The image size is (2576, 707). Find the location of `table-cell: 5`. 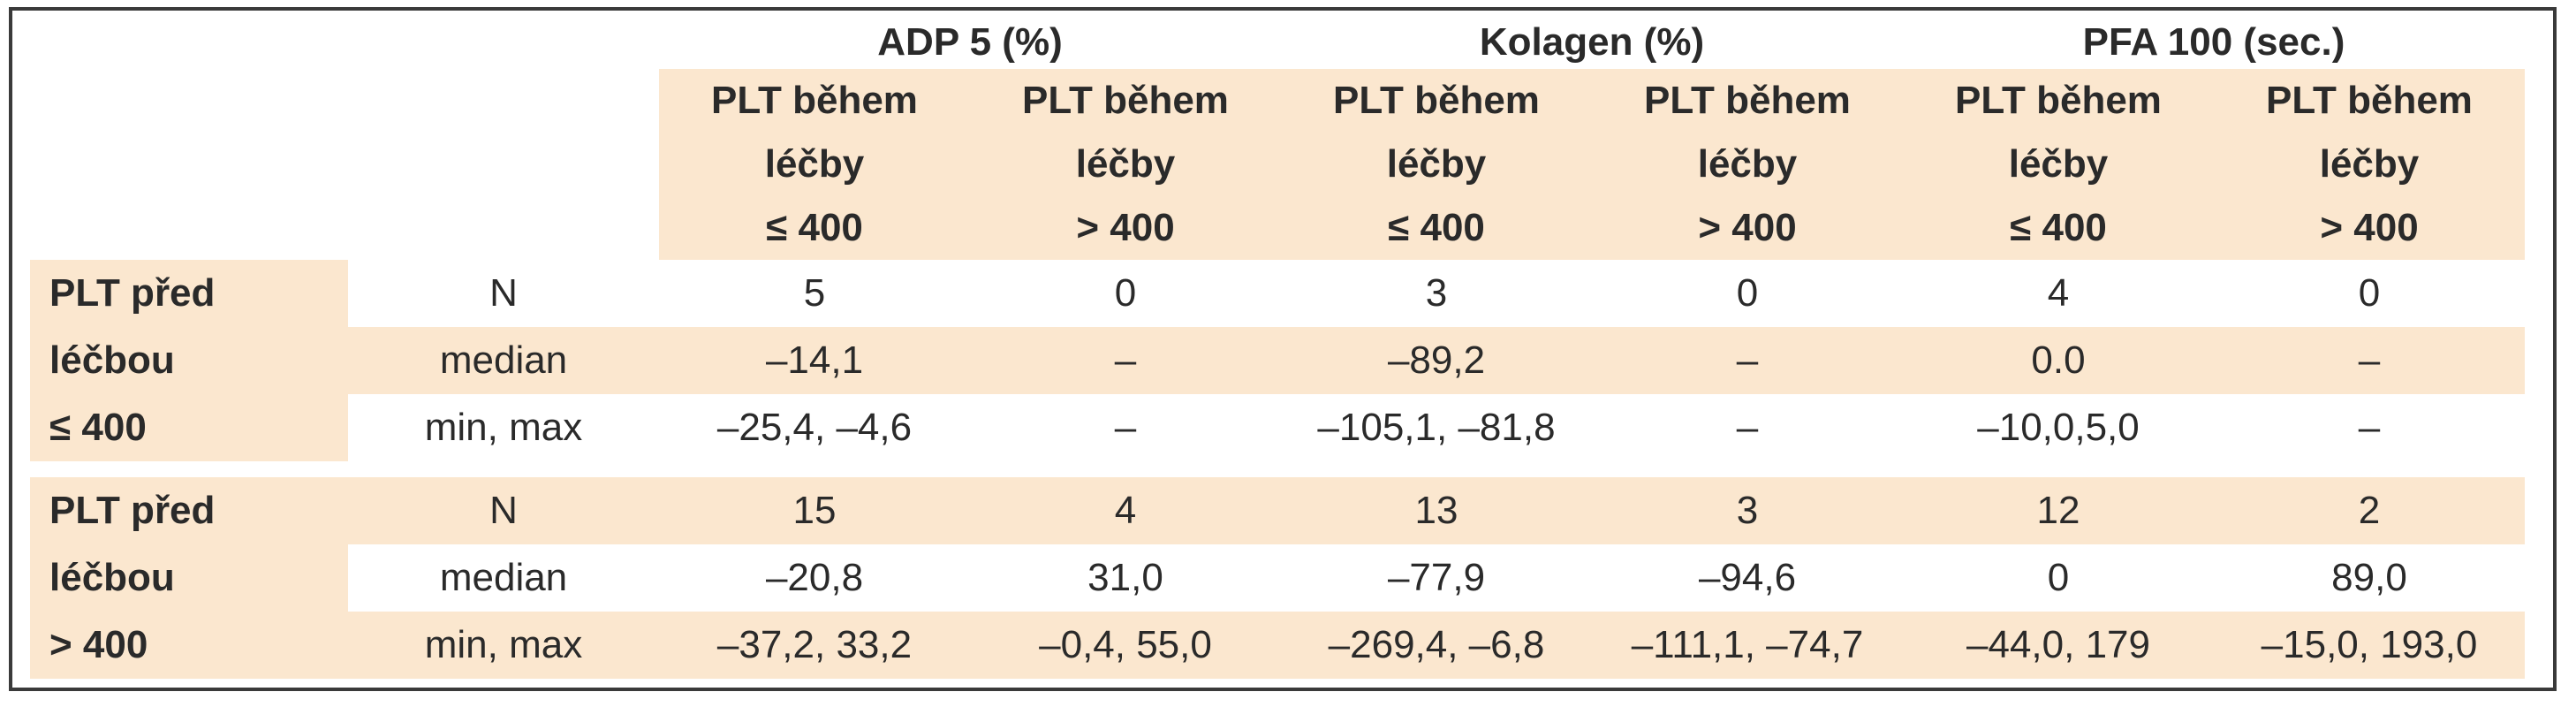

table-cell: 5 is located at coordinates (815, 293).